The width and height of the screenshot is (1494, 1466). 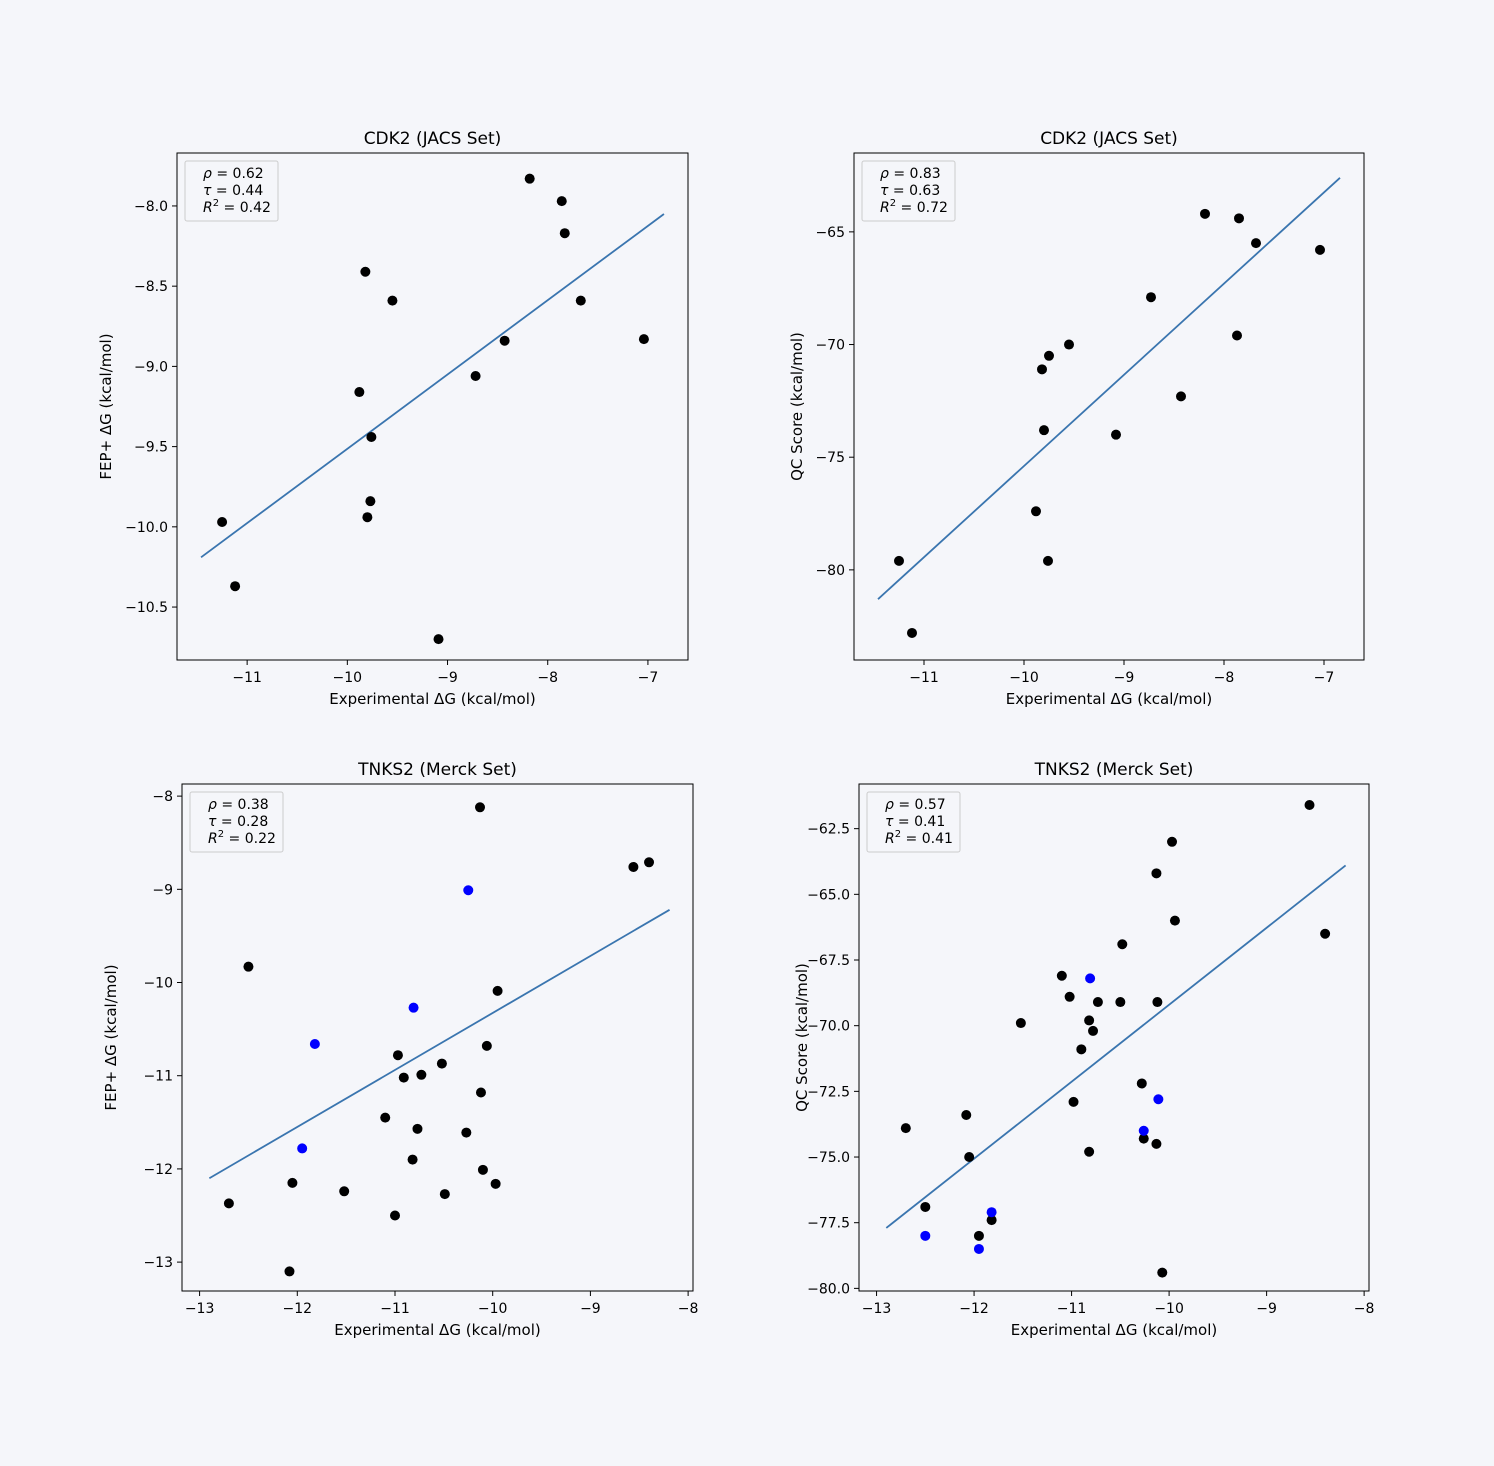 I want to click on y-tick-label: −77.5, so click(x=828, y=1224).